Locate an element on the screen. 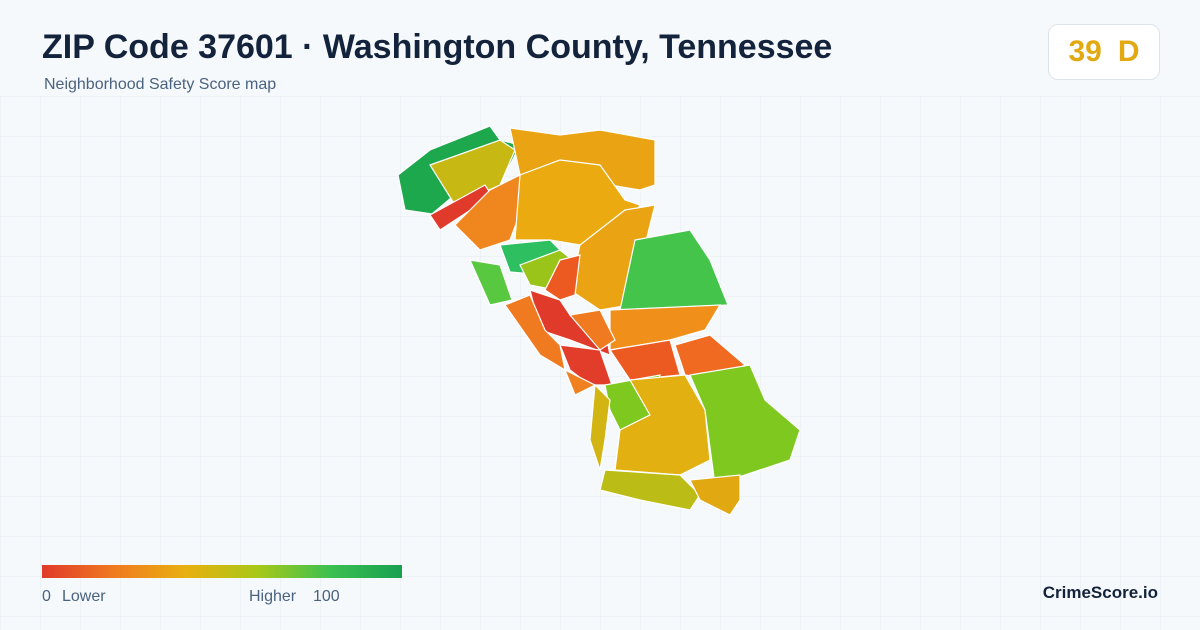  score-value: 39 is located at coordinates (1085, 51).